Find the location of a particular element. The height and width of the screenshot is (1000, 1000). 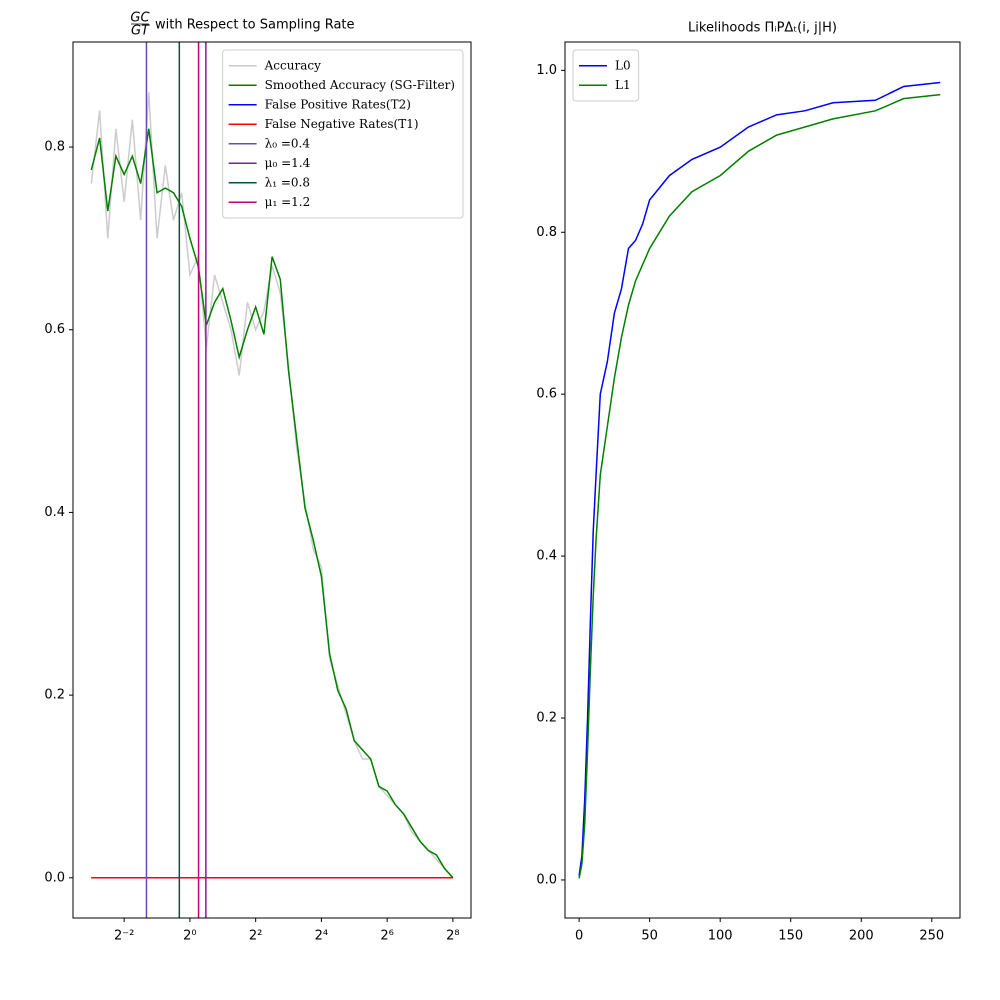

x-tick-label: 50 is located at coordinates (649, 936).